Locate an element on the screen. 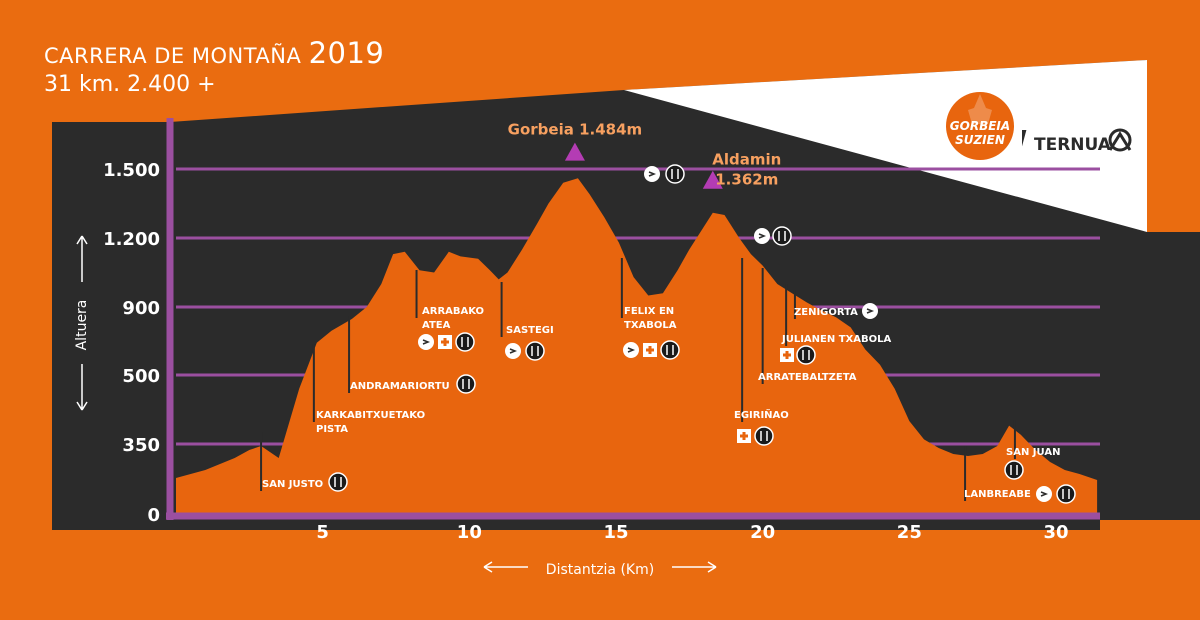 This screenshot has height=620, width=1200. y-axis-title: Altuera is located at coordinates (82, 325).